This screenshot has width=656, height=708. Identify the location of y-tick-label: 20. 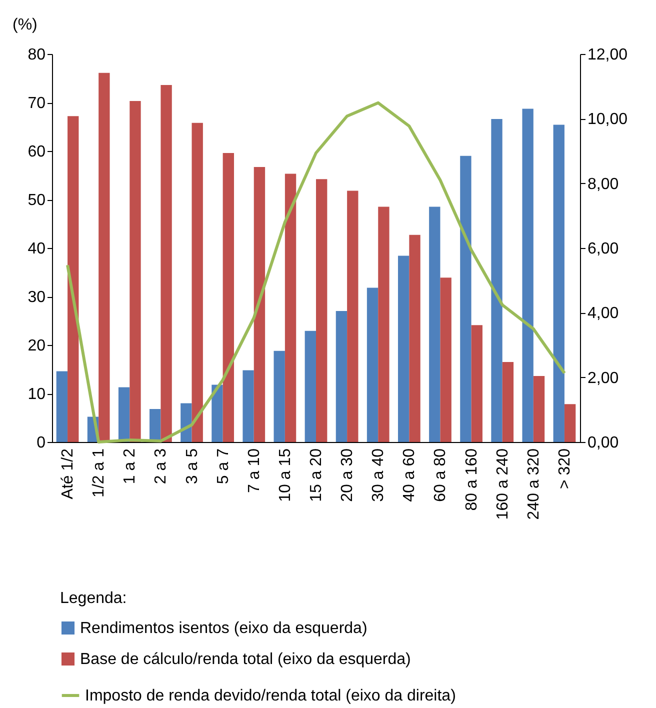
(37, 346).